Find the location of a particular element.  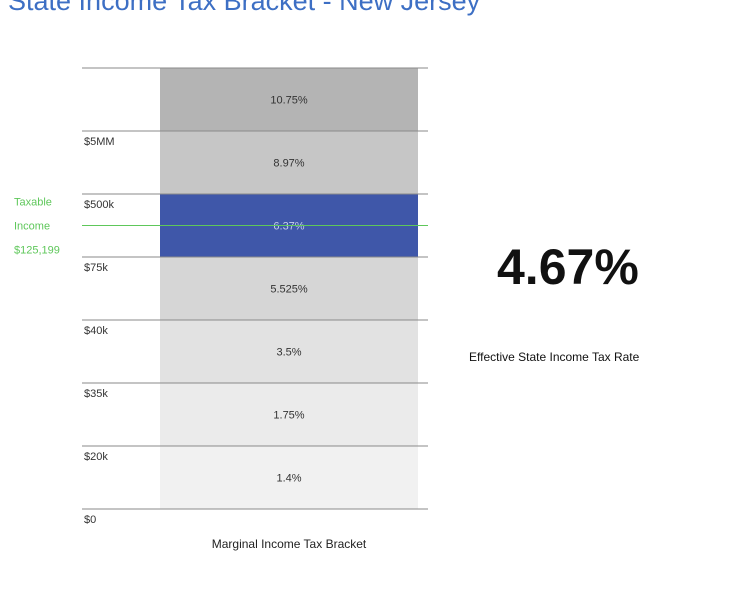

bracket-threshold-label-5: $500k is located at coordinates (99, 205).